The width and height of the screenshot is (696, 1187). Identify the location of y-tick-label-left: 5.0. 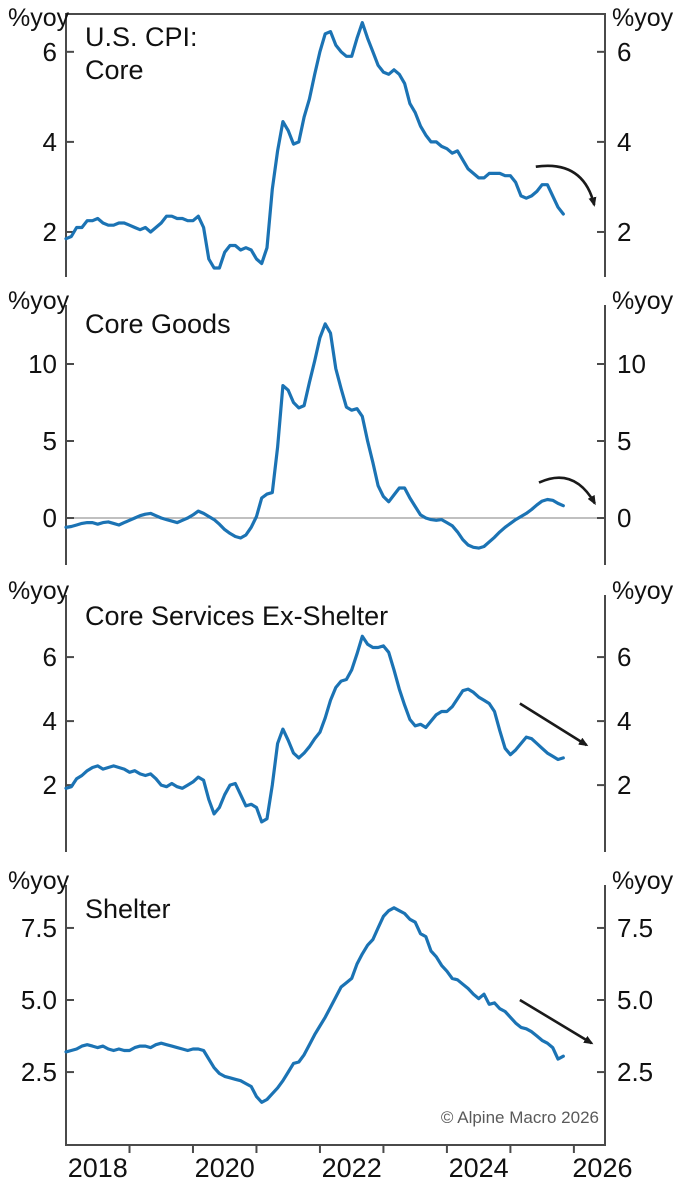
(39, 1000).